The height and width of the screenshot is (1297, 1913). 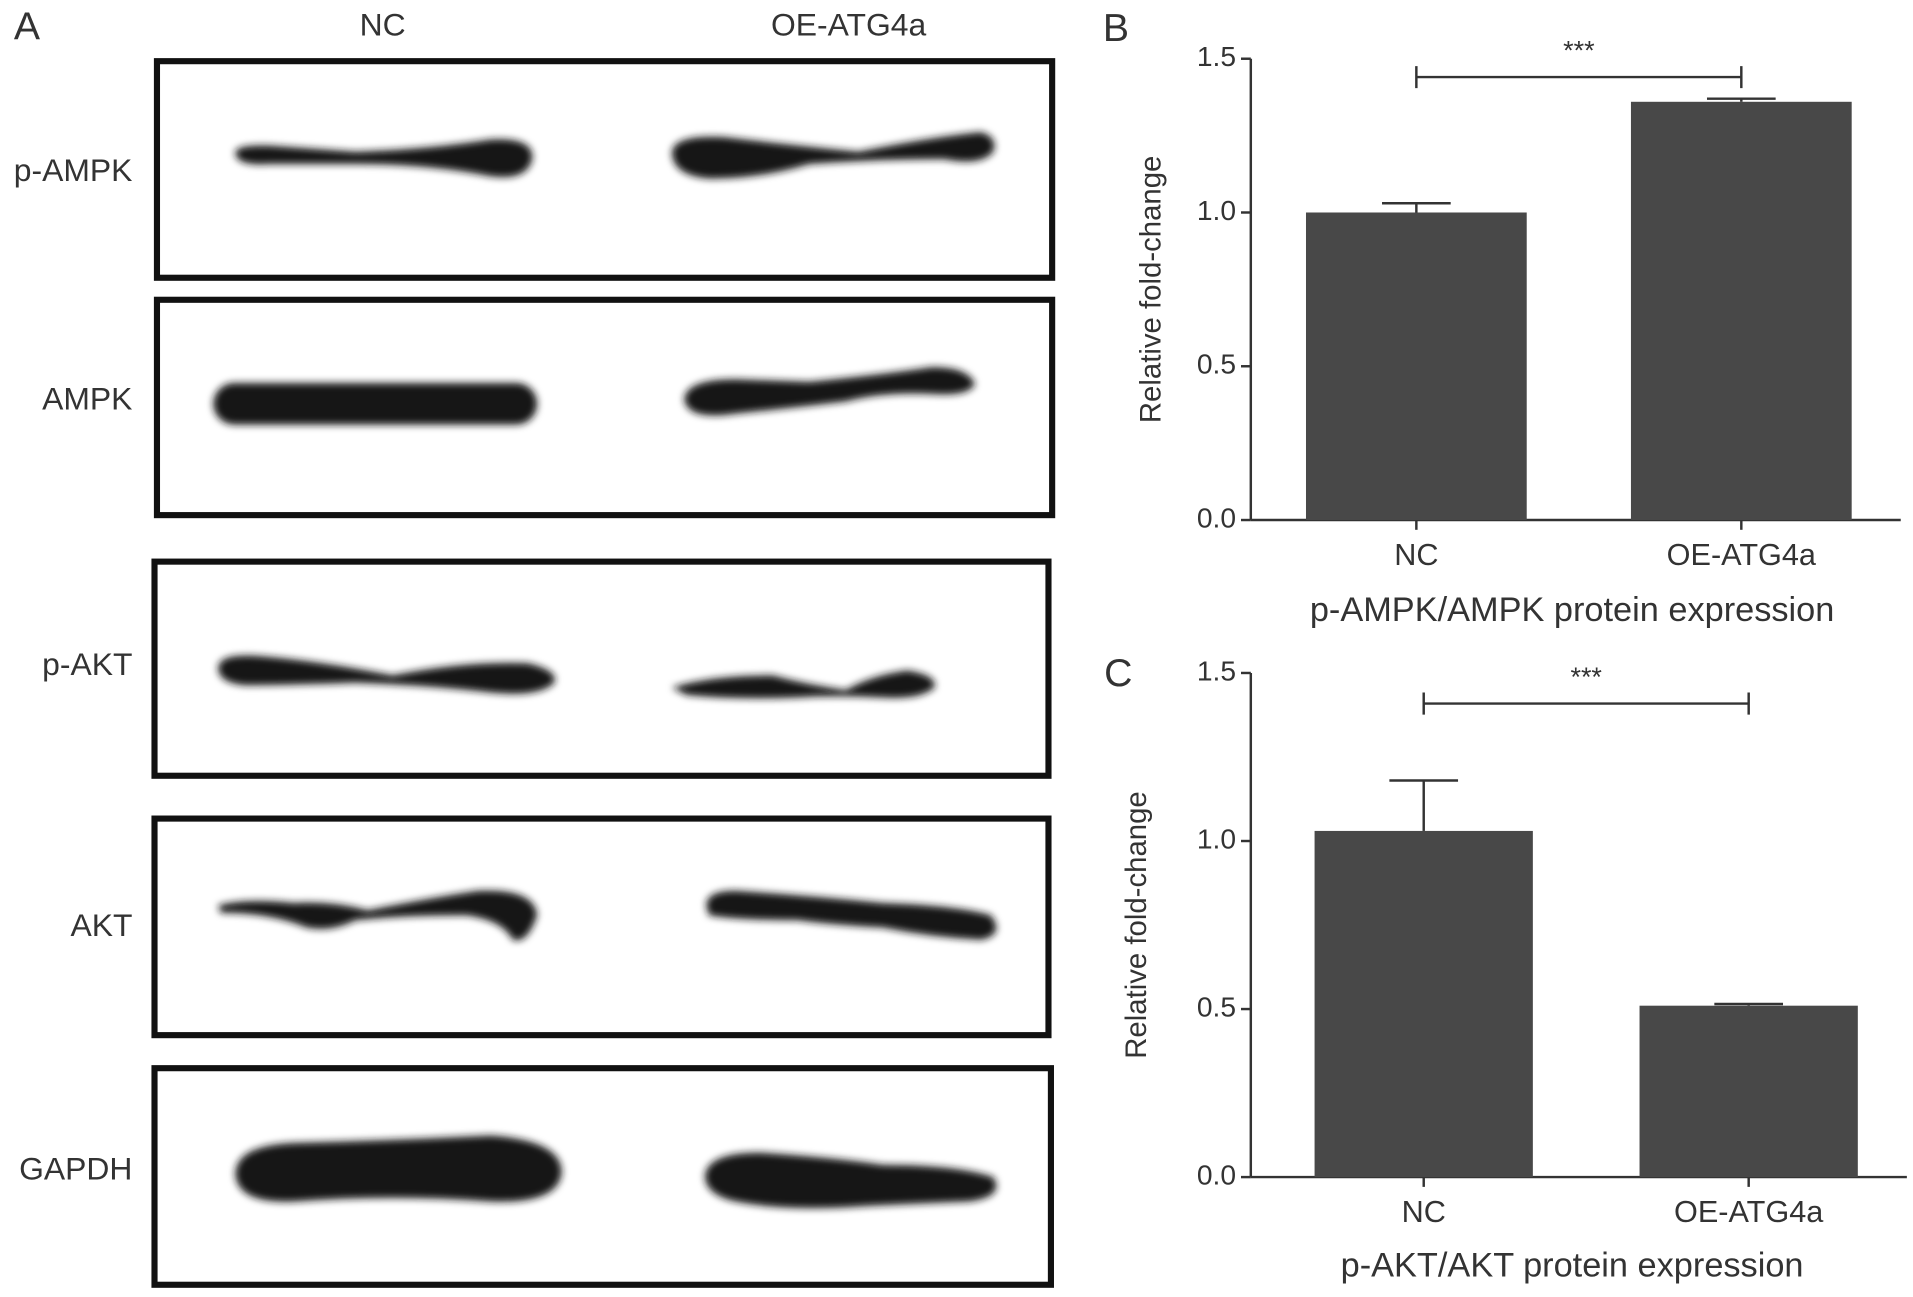 I want to click on lane-label: NC, so click(x=383, y=24).